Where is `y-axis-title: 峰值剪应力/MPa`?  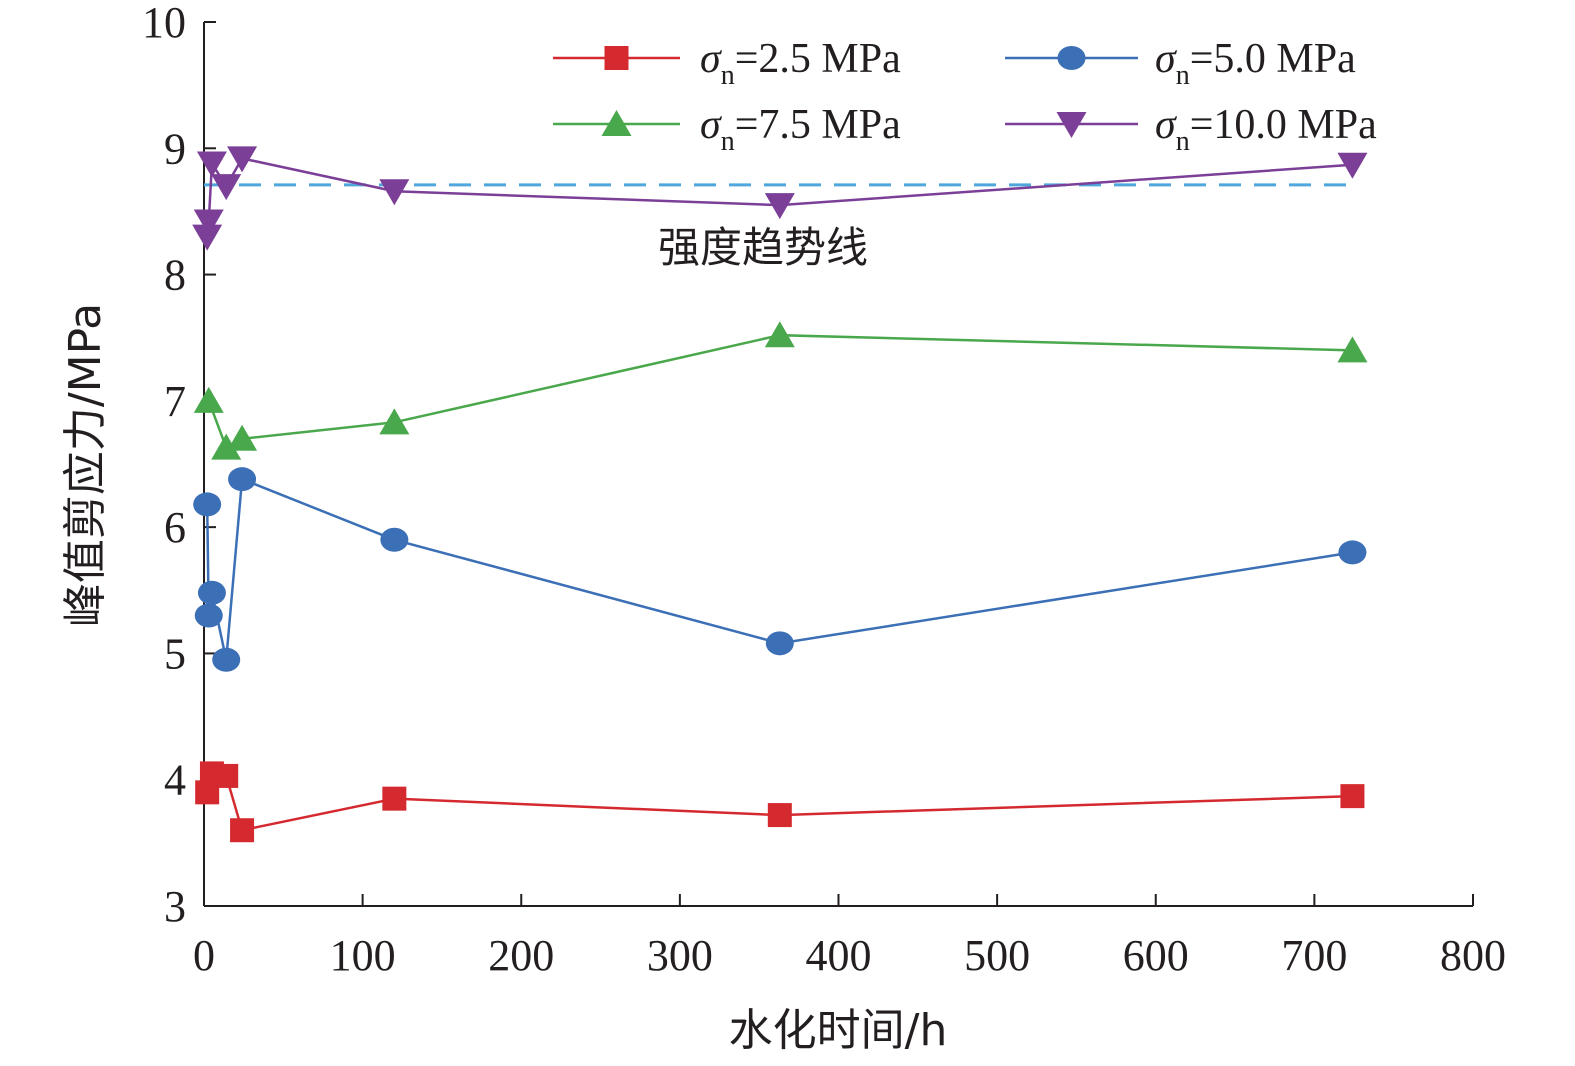
y-axis-title: 峰值剪应力/MPa is located at coordinates (85, 465).